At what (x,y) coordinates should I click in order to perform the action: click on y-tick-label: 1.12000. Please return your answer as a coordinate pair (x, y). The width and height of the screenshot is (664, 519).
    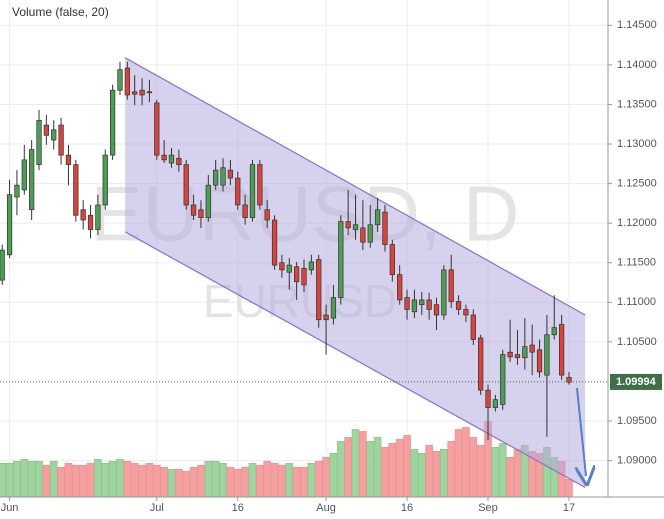
    Looking at the image, I should click on (637, 223).